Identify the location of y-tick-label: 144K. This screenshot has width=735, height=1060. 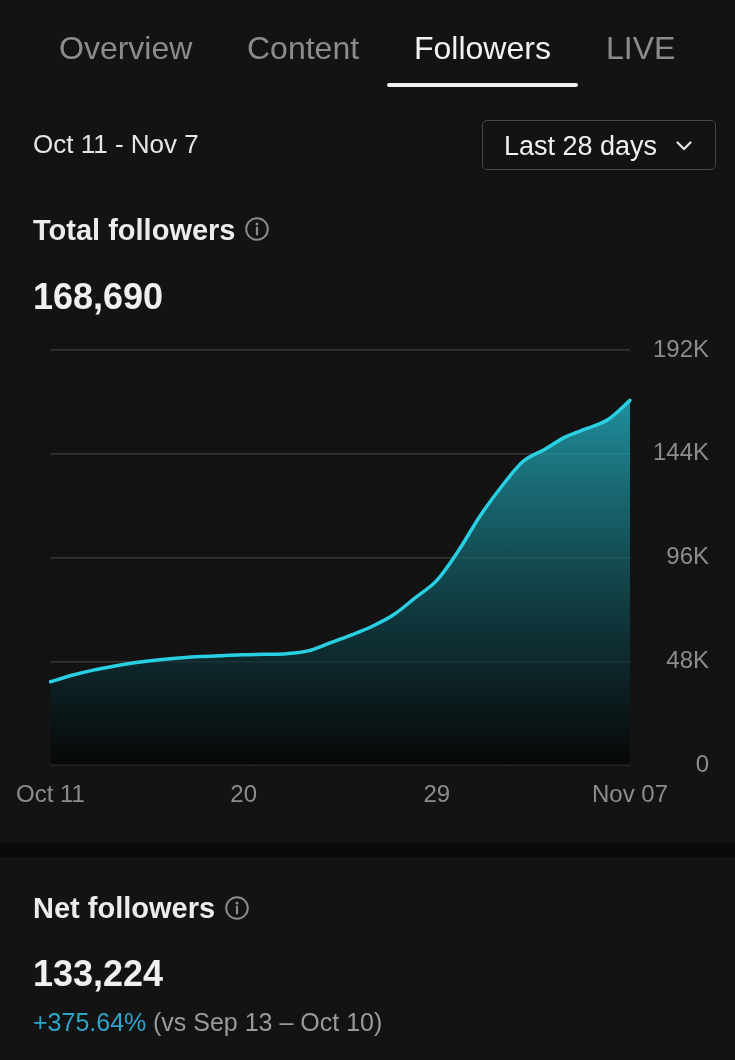
(680, 452).